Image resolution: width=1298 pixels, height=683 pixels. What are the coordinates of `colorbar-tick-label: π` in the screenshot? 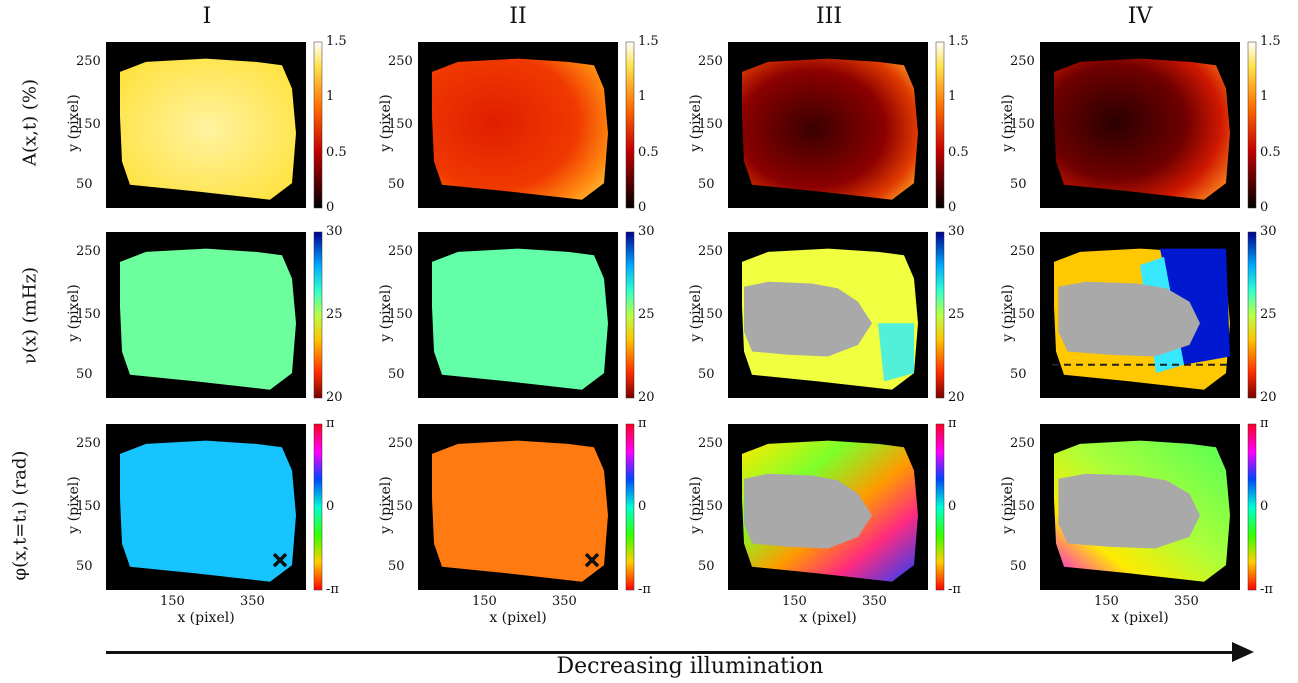 It's located at (952, 423).